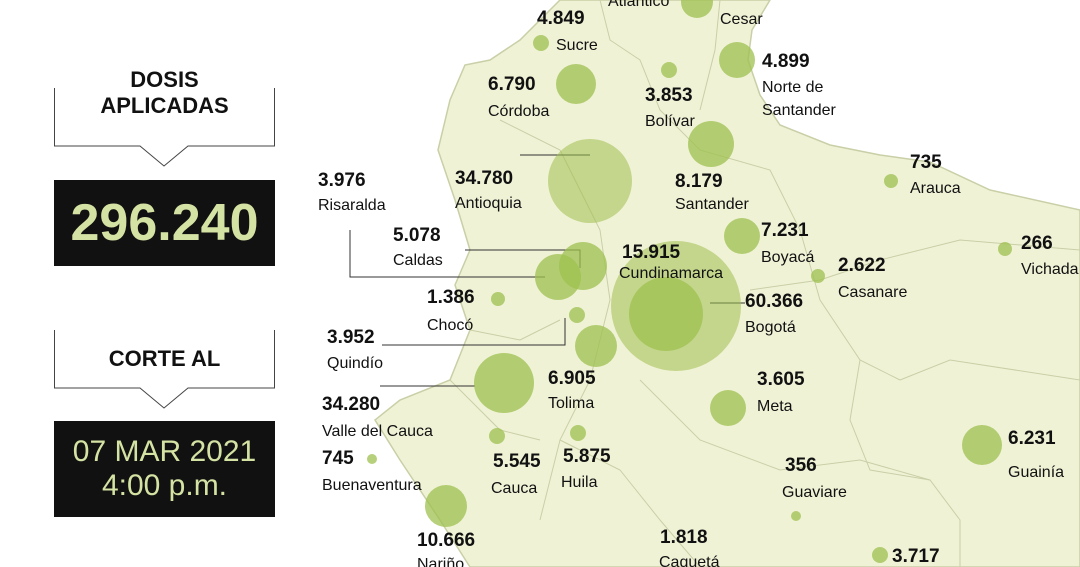 The width and height of the screenshot is (1080, 567). What do you see at coordinates (417, 235) in the screenshot?
I see `value-label-caldas: 5.078` at bounding box center [417, 235].